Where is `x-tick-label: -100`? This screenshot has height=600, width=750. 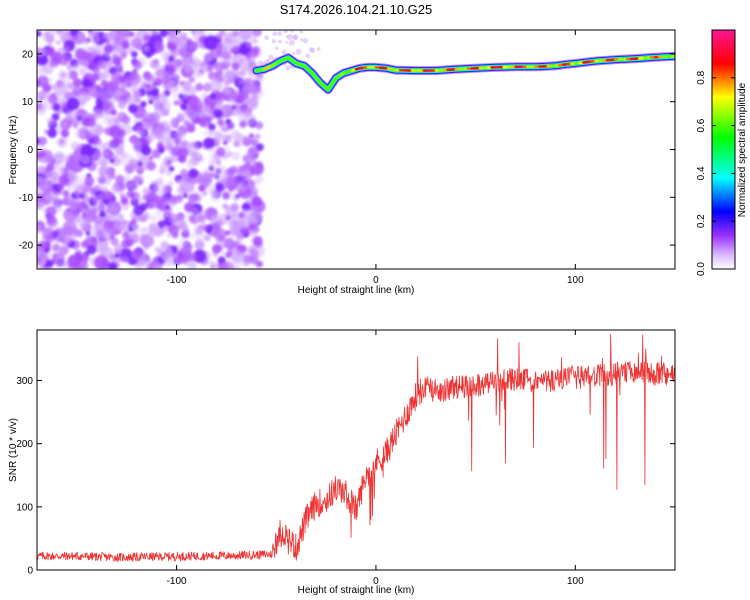 x-tick-label: -100 is located at coordinates (177, 581).